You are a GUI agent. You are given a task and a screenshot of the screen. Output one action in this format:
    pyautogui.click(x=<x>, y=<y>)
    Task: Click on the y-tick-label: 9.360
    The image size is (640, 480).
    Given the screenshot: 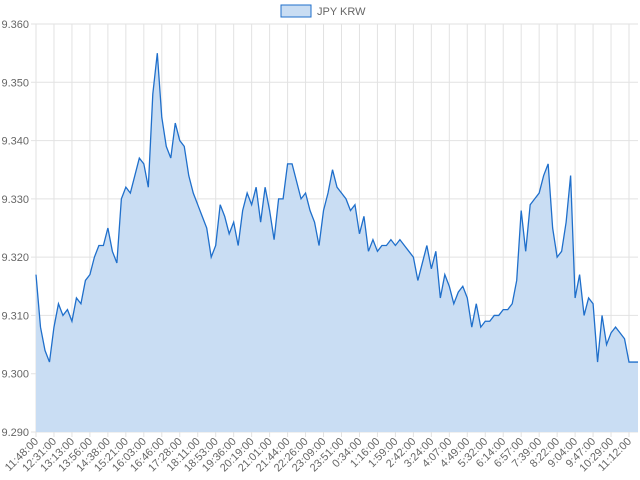 What is the action you would take?
    pyautogui.click(x=15, y=25)
    